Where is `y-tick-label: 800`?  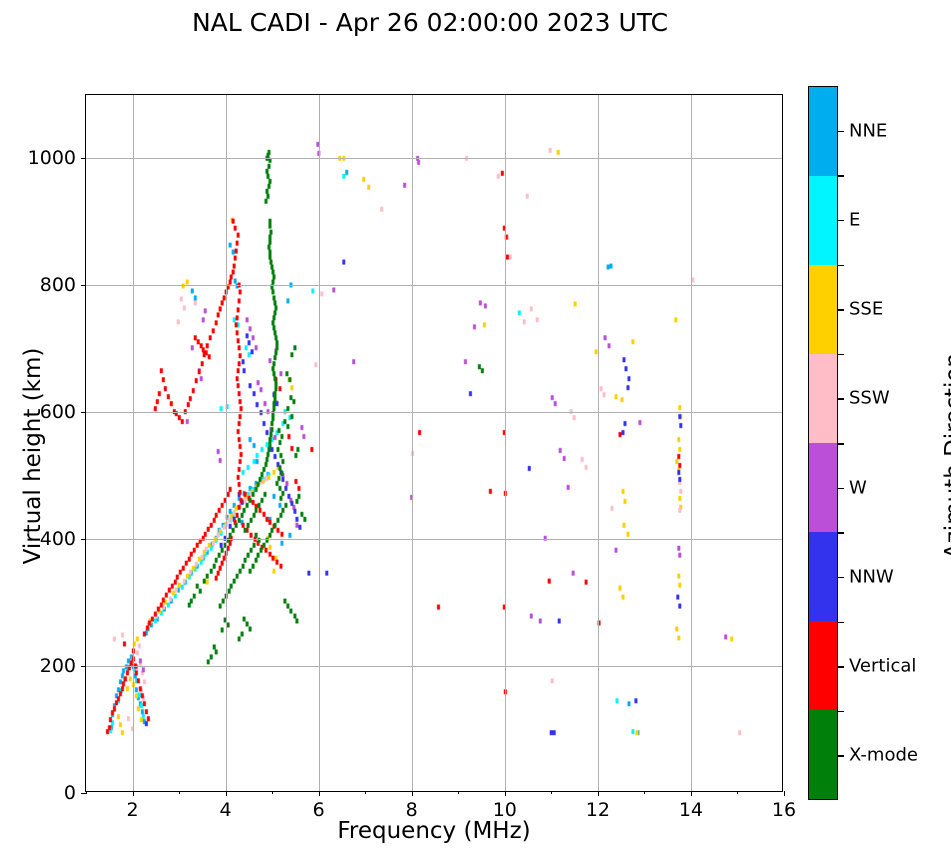
y-tick-label: 800 is located at coordinates (57, 285).